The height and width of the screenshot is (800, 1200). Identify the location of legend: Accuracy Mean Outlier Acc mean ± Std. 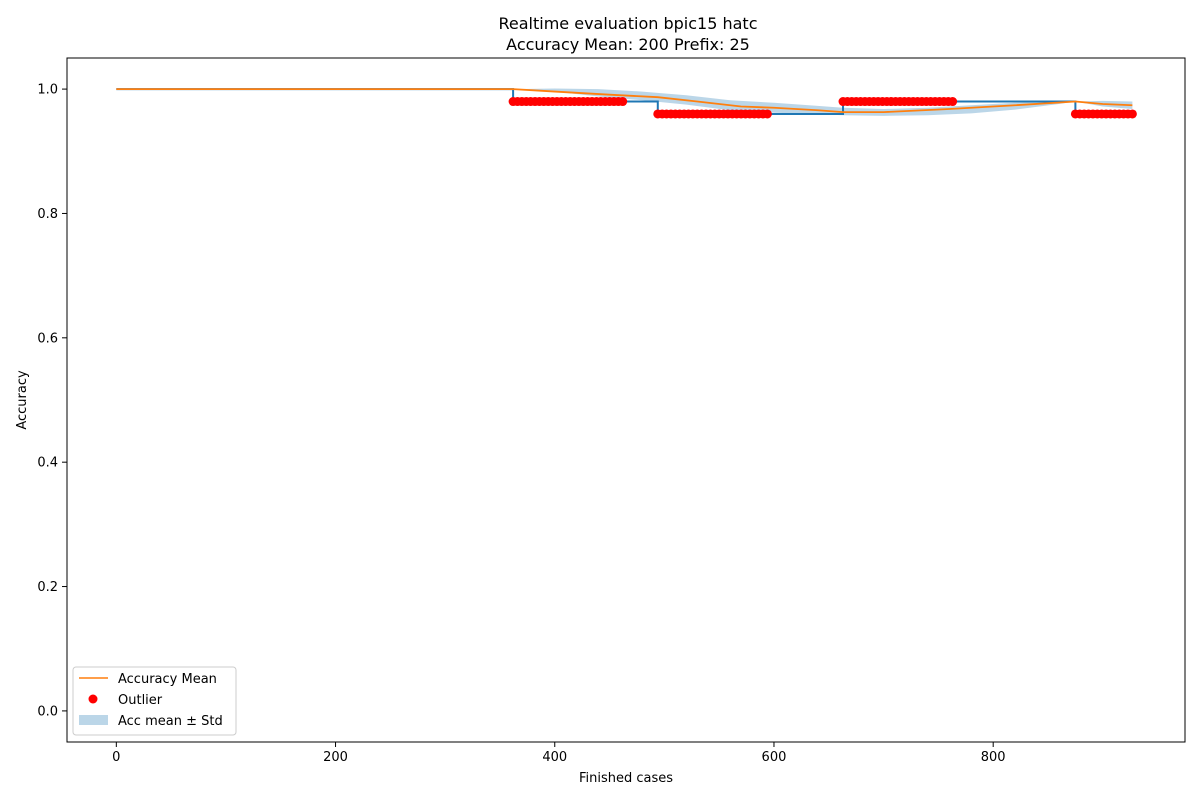
(154, 701).